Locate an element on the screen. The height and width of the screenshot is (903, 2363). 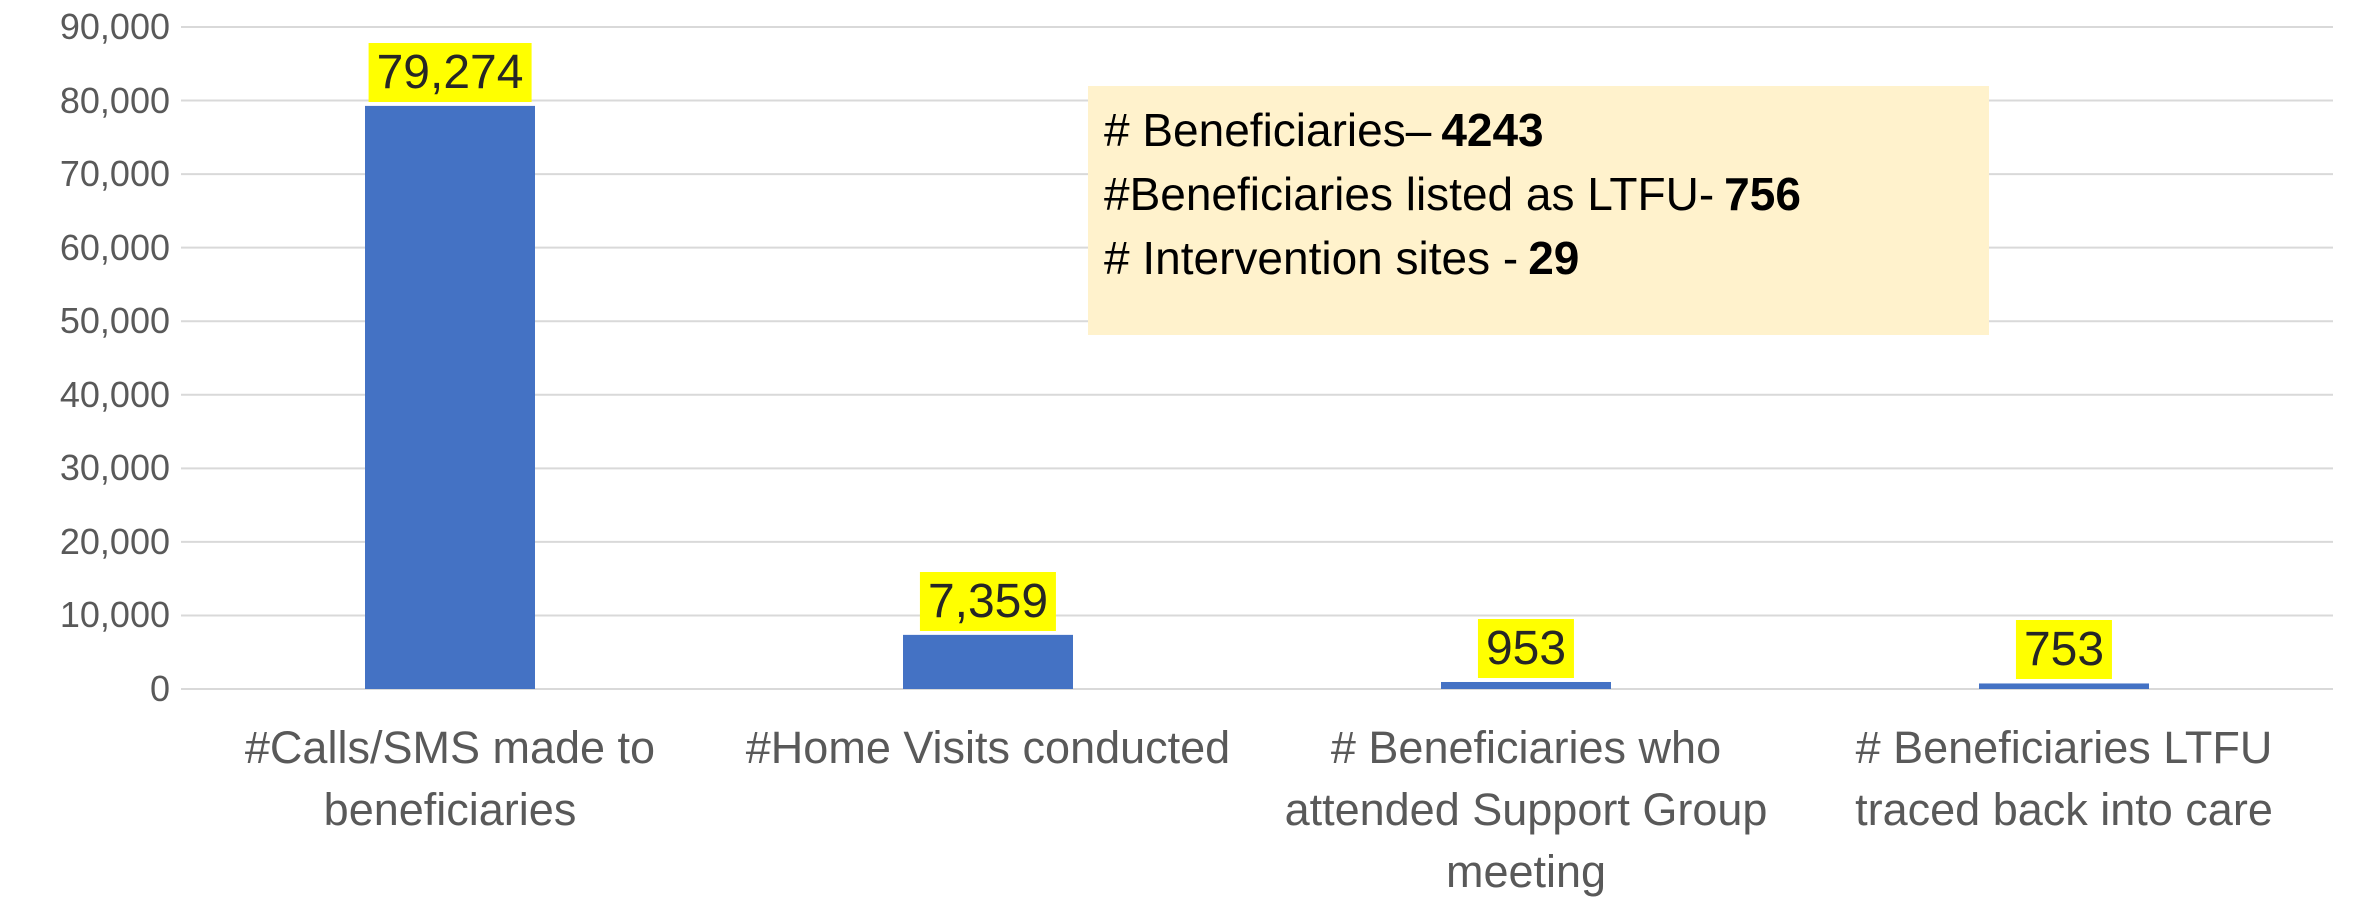
x-tick-label: #Calls/SMS made to beneficiaries is located at coordinates (450, 779).